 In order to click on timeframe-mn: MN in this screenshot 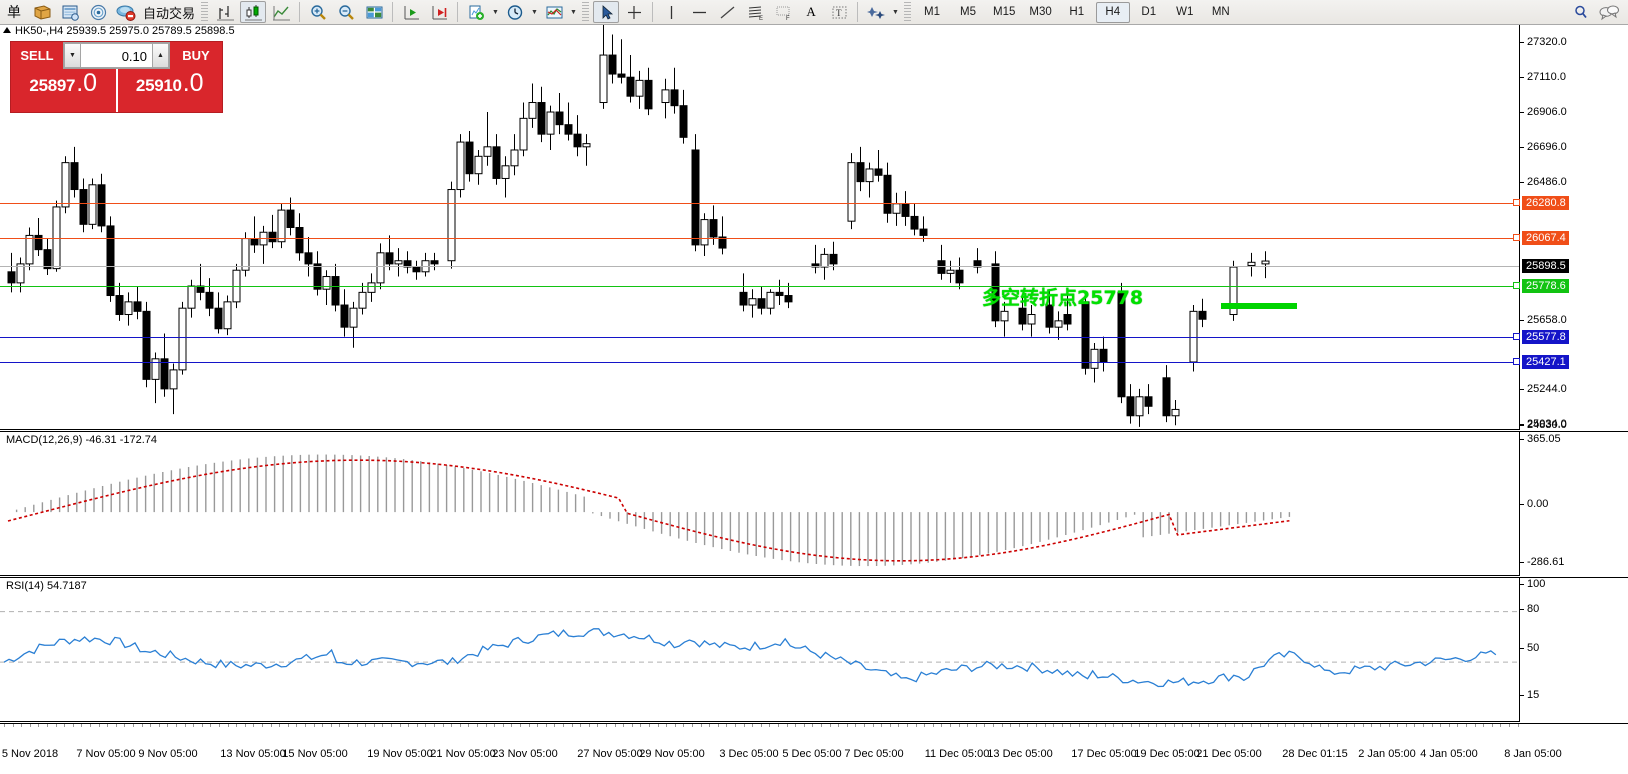, I will do `click(1220, 12)`.